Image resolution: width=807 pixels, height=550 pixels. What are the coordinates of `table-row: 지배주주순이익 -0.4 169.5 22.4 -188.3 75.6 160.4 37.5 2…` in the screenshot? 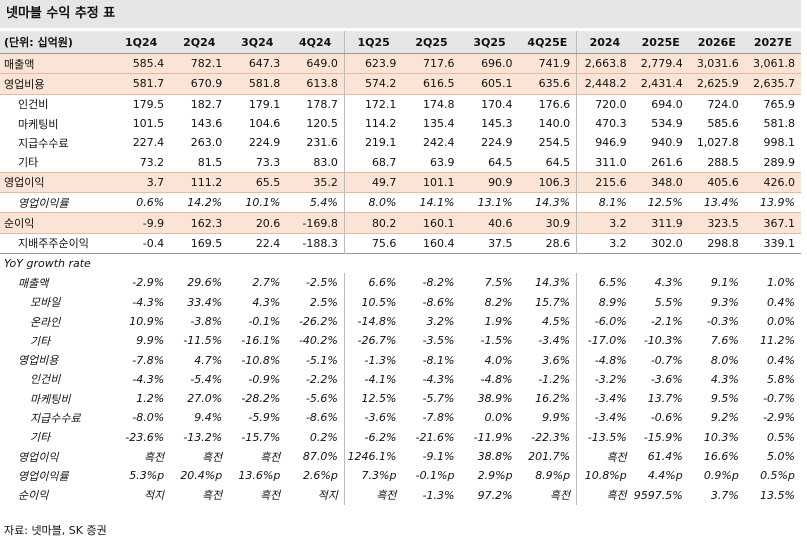 It's located at (400, 243).